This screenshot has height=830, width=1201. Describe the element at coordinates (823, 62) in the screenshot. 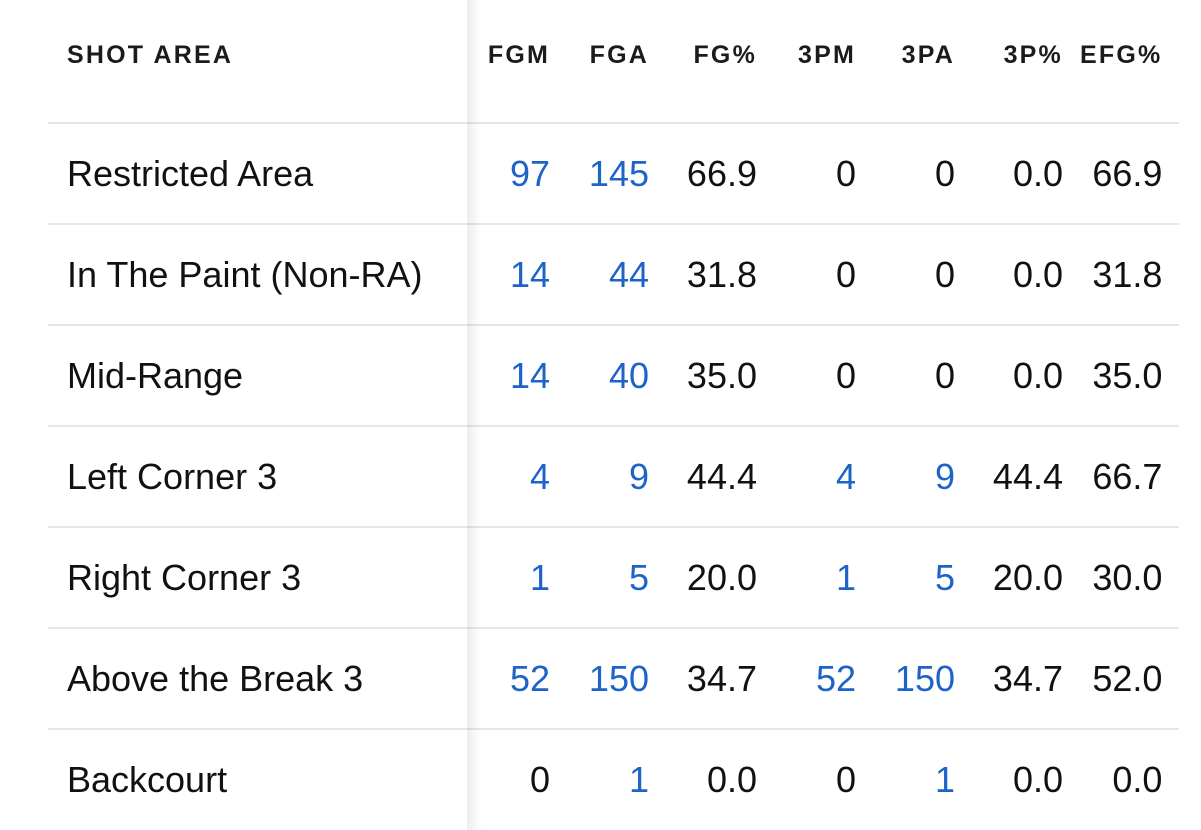

I see `column-header-3pm: 3PM` at that location.